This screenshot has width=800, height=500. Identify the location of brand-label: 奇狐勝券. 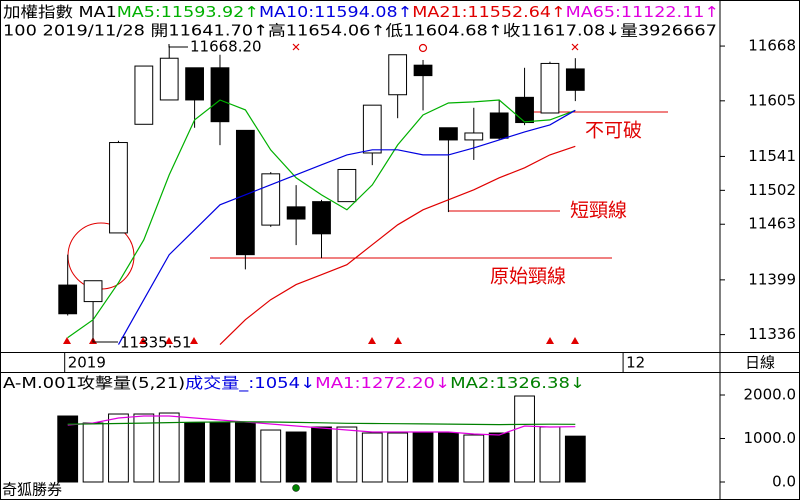
(32, 490).